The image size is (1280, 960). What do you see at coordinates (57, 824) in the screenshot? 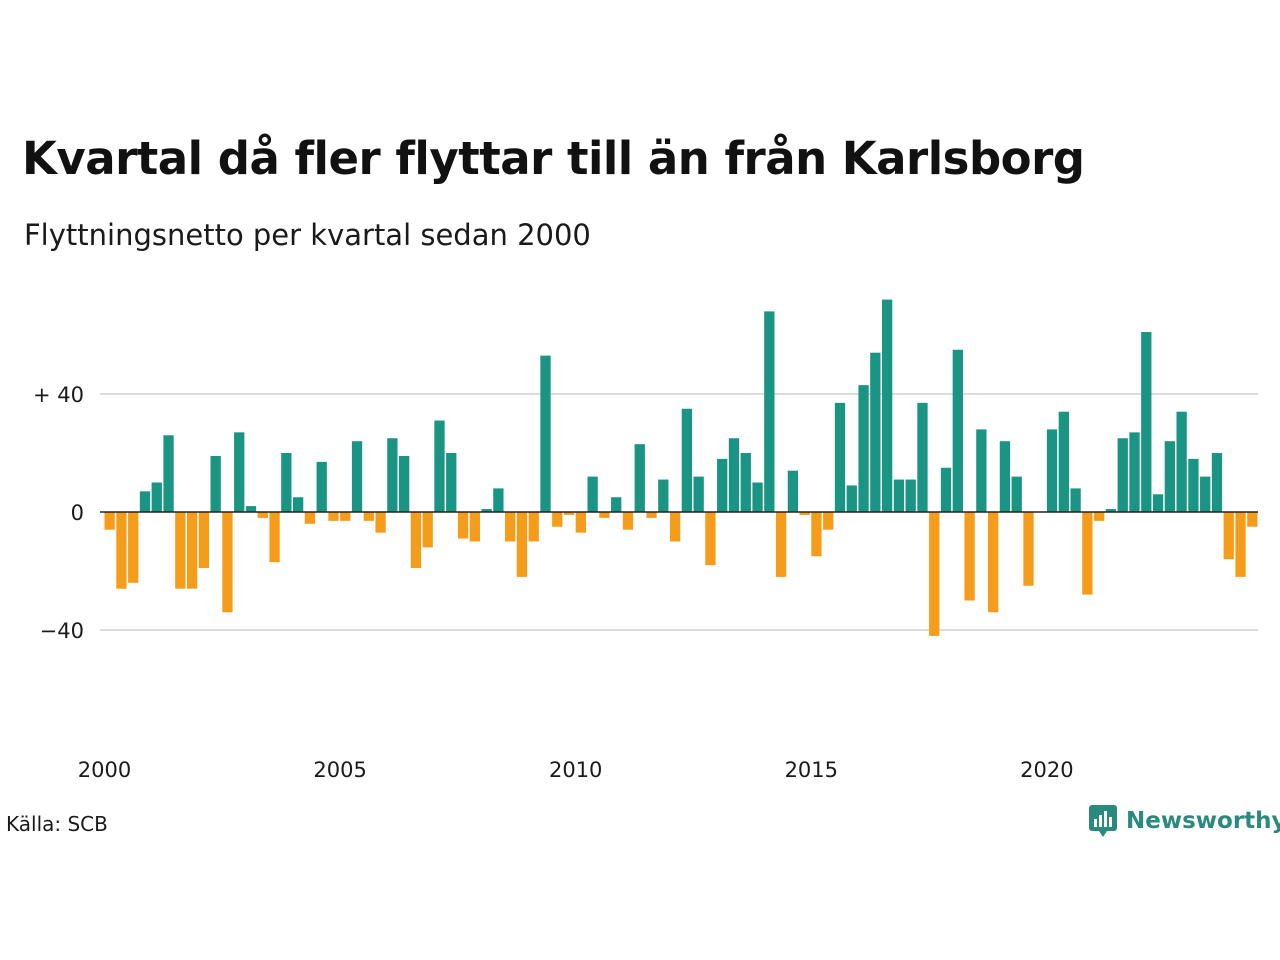
I see `source-note: Källa: SCB` at bounding box center [57, 824].